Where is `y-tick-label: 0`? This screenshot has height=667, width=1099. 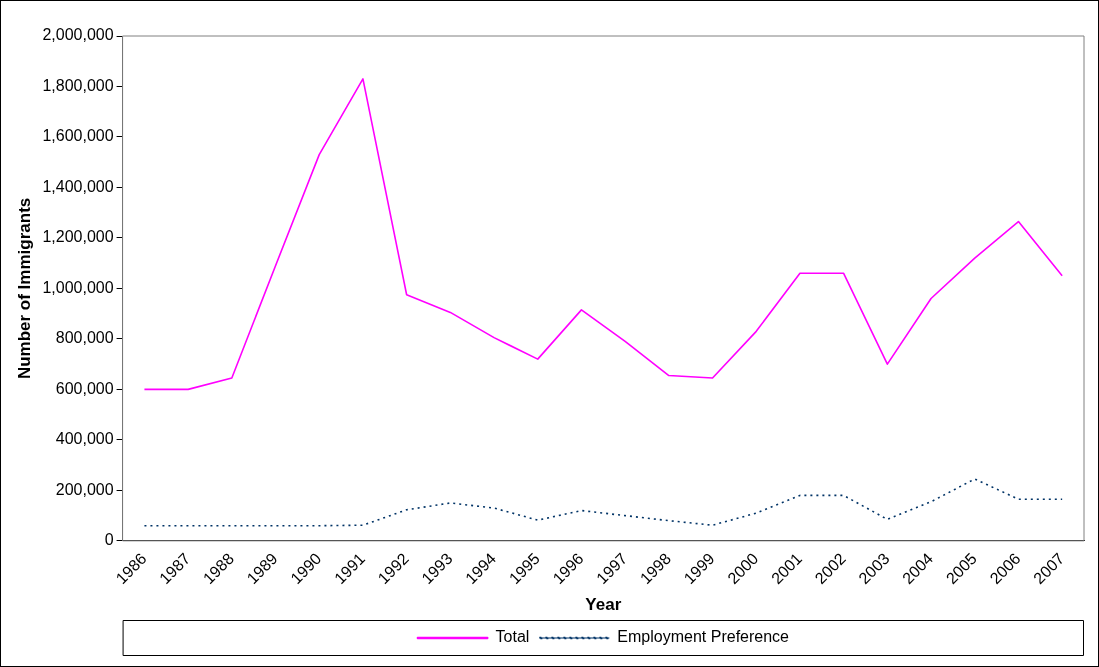
y-tick-label: 0 is located at coordinates (109, 540).